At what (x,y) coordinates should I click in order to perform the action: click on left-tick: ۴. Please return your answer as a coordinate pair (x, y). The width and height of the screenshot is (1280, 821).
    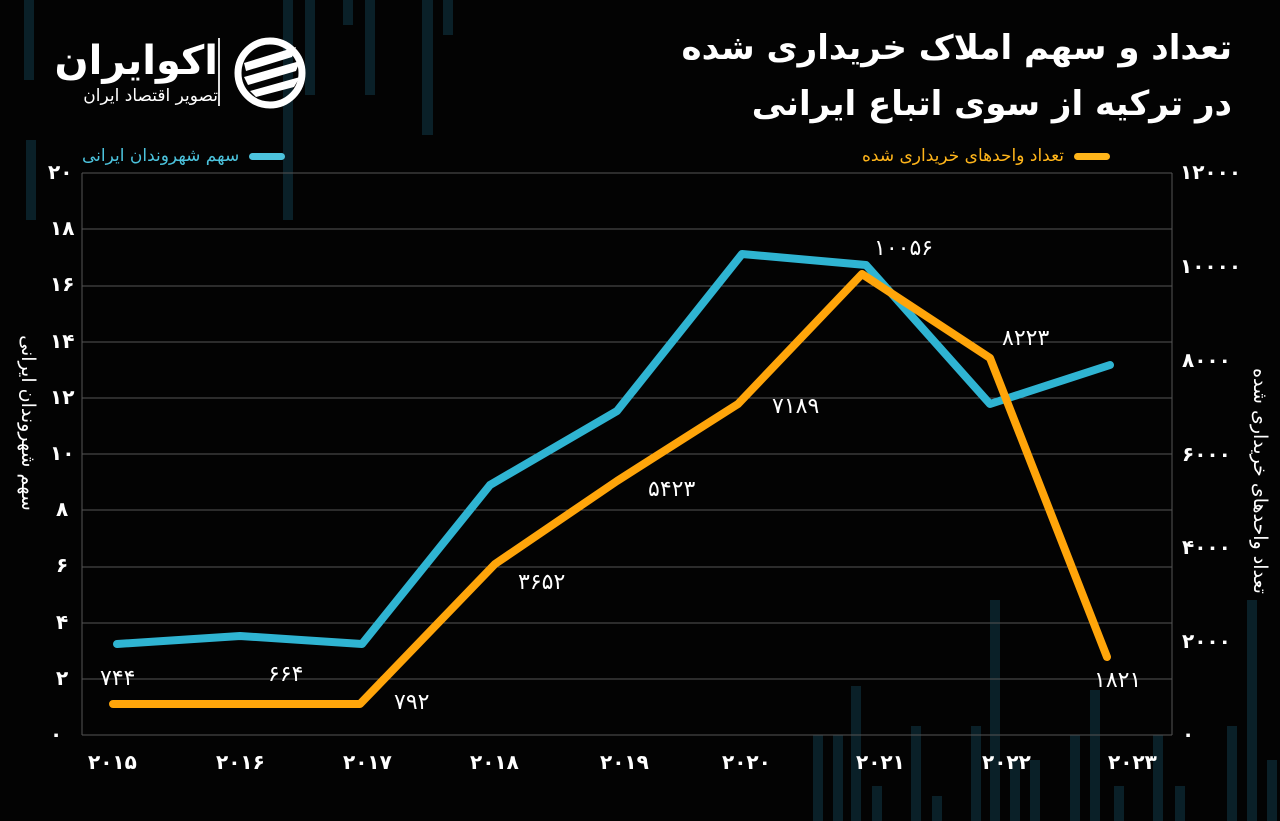
    Looking at the image, I should click on (62, 622).